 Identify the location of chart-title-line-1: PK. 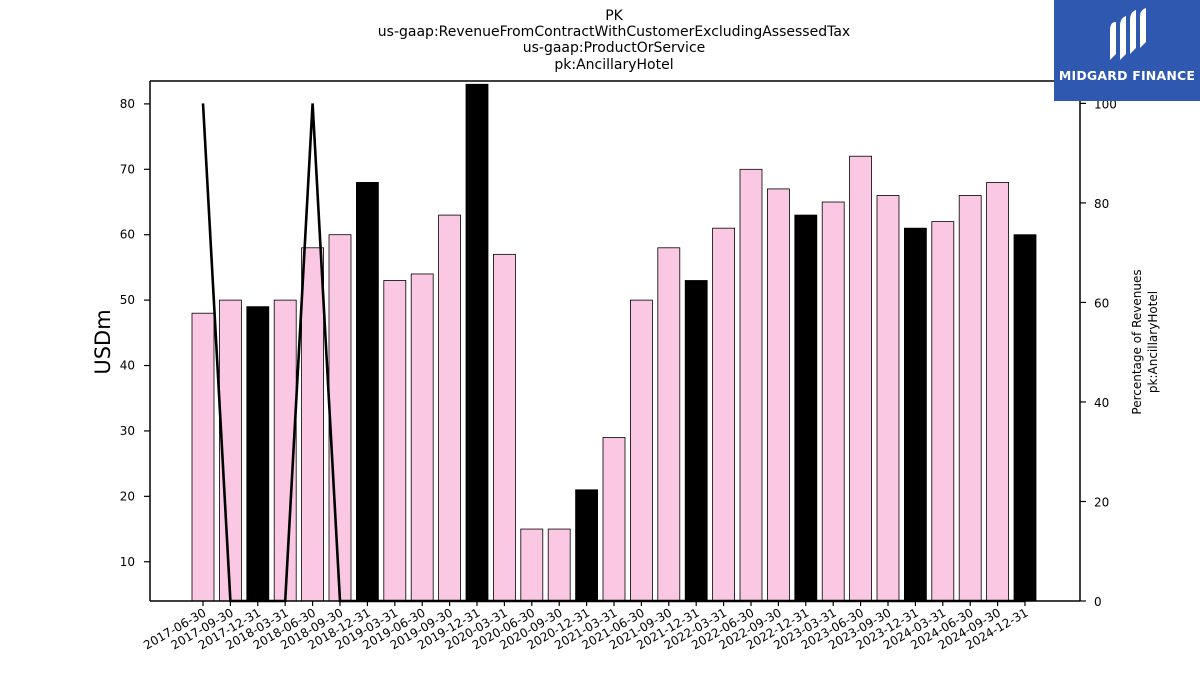
(614, 16).